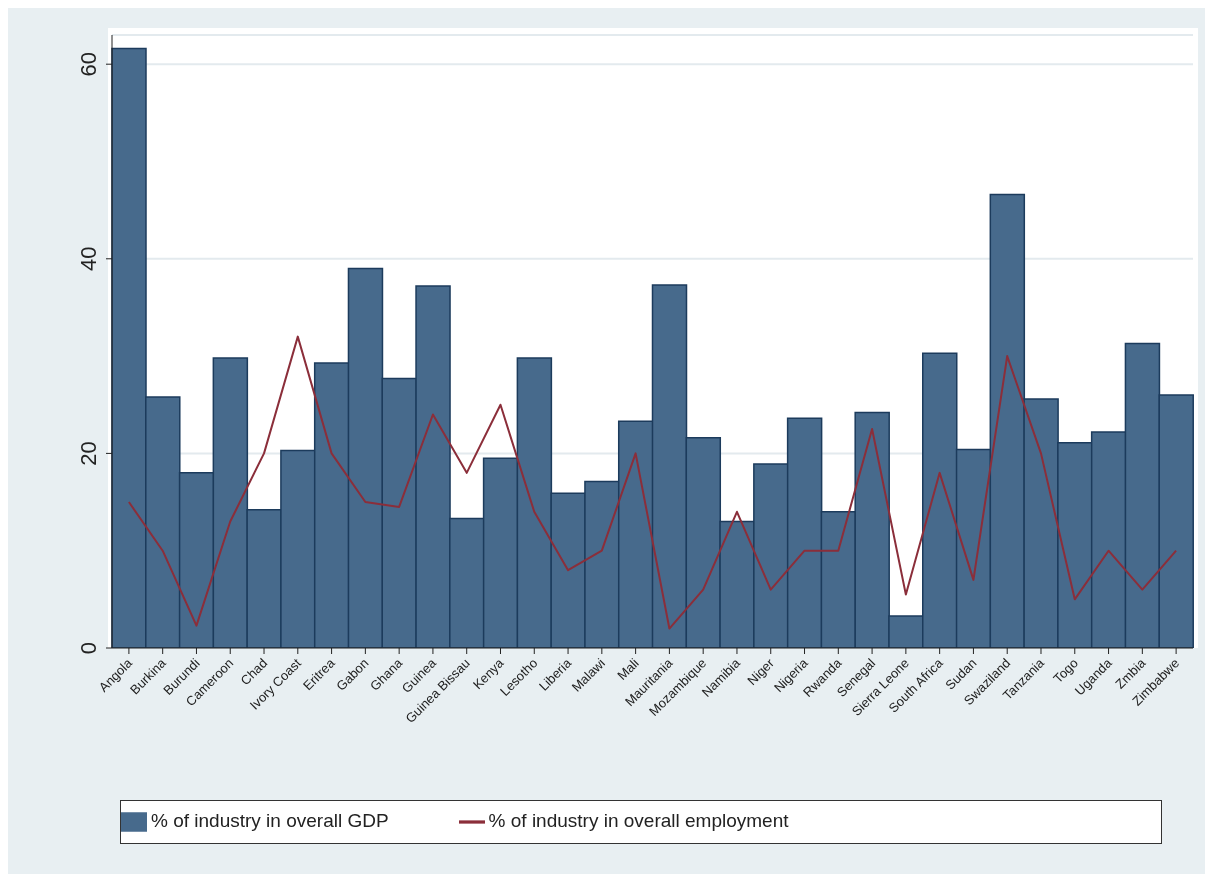  What do you see at coordinates (88, 259) in the screenshot?
I see `y-tick-label: 40` at bounding box center [88, 259].